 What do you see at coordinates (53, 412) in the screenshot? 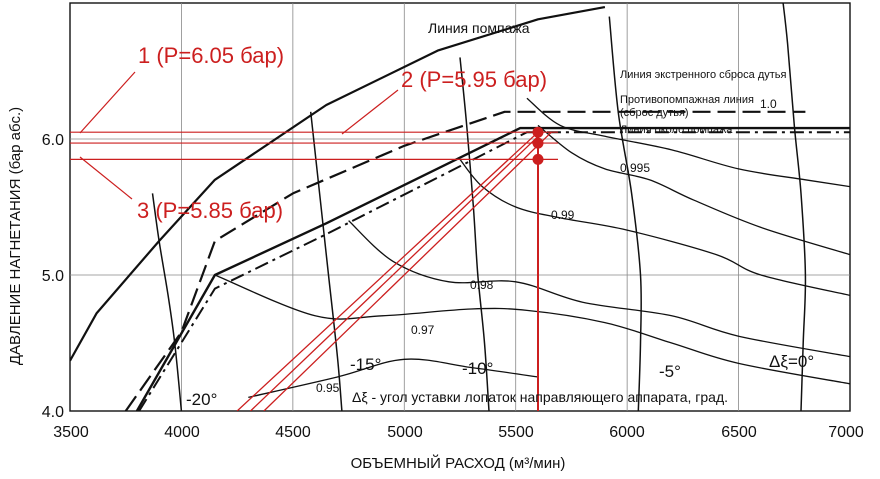
I see `y-tick-label: 4.0` at bounding box center [53, 412].